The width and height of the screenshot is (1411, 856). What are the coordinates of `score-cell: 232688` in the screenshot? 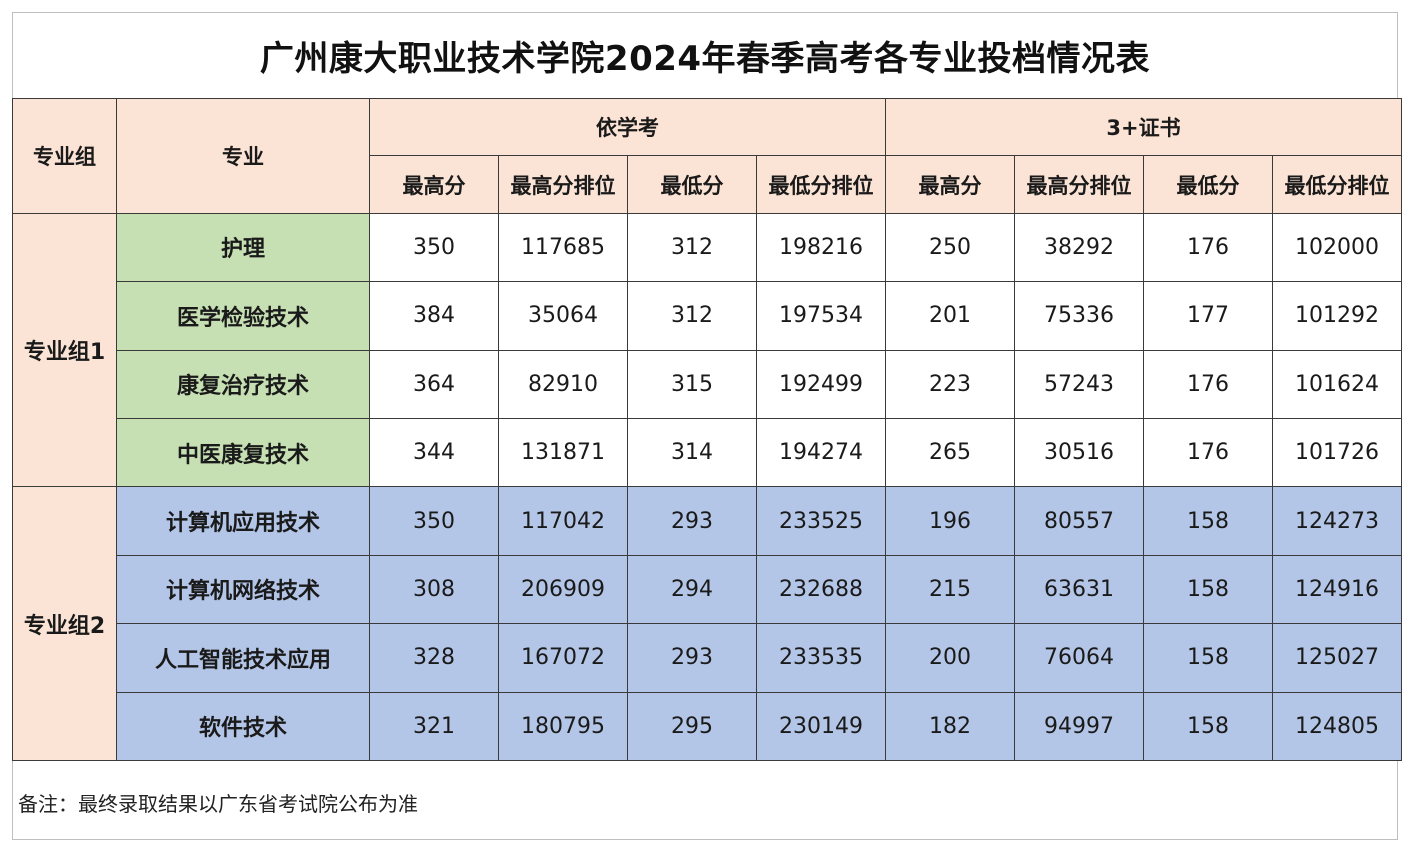 It's located at (821, 589).